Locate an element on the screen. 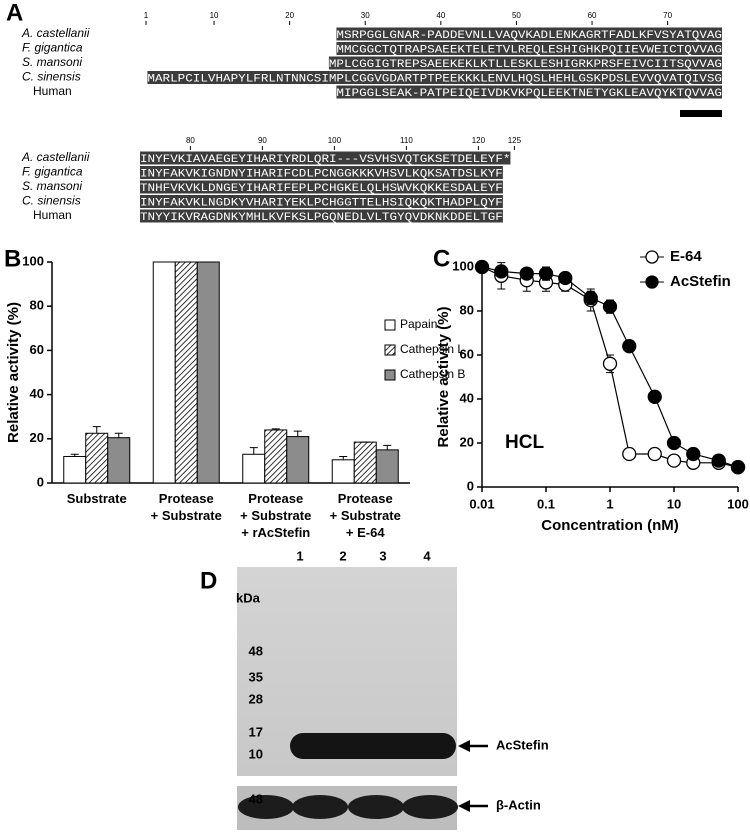  arrowhead is located at coordinates (464, 806).